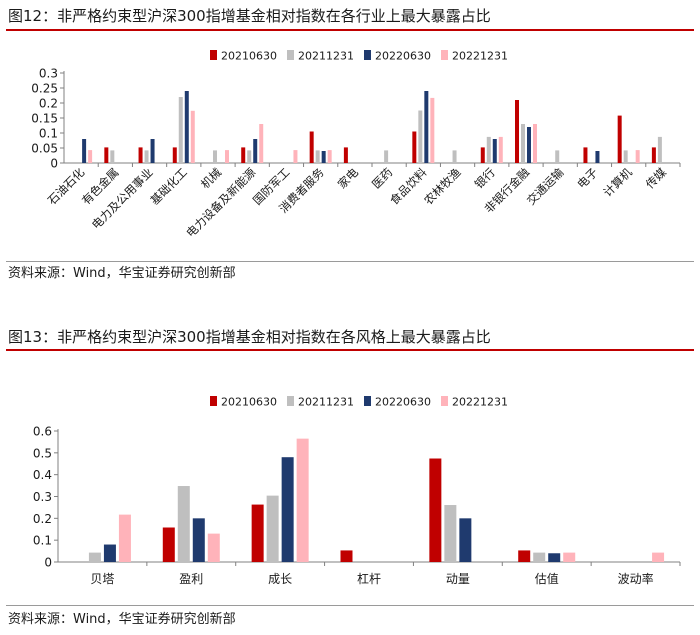 The width and height of the screenshot is (700, 635). What do you see at coordinates (636, 578) in the screenshot?
I see `category-label: 波动率` at bounding box center [636, 578].